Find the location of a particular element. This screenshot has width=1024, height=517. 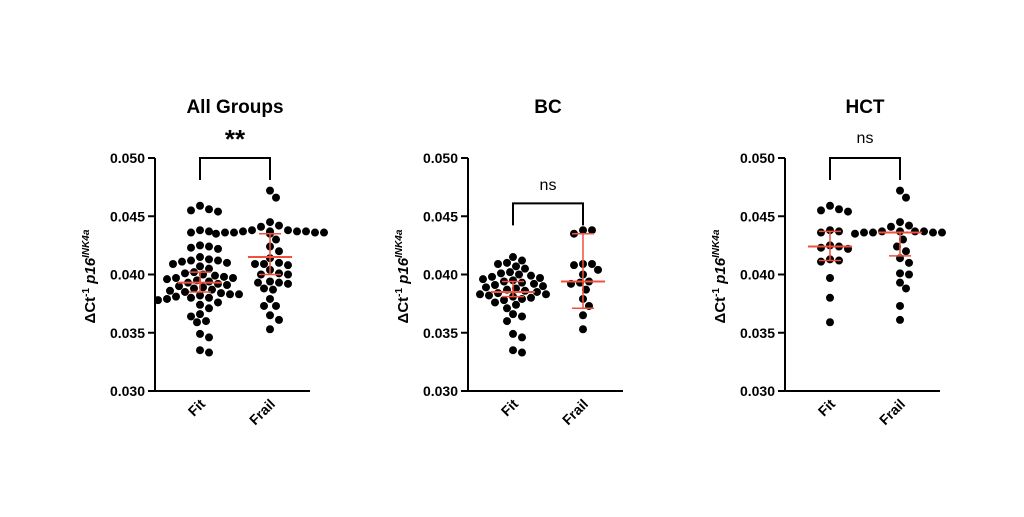

significance-label: ns is located at coordinates (548, 185).